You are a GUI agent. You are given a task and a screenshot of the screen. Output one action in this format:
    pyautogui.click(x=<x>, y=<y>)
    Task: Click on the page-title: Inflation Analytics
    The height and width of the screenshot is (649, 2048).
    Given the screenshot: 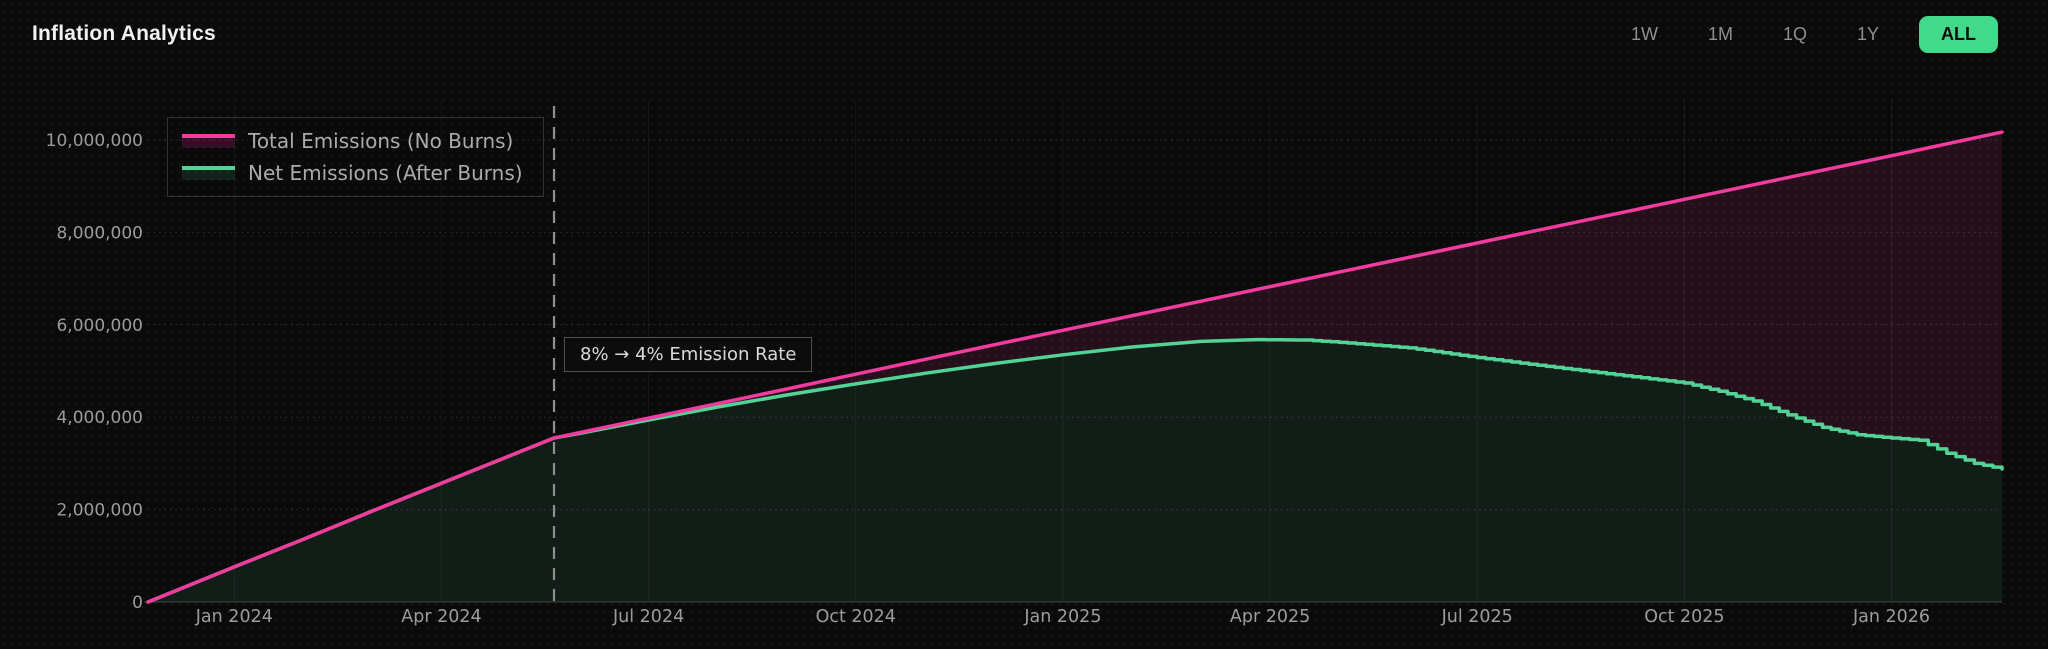 What is the action you would take?
    pyautogui.click(x=124, y=33)
    